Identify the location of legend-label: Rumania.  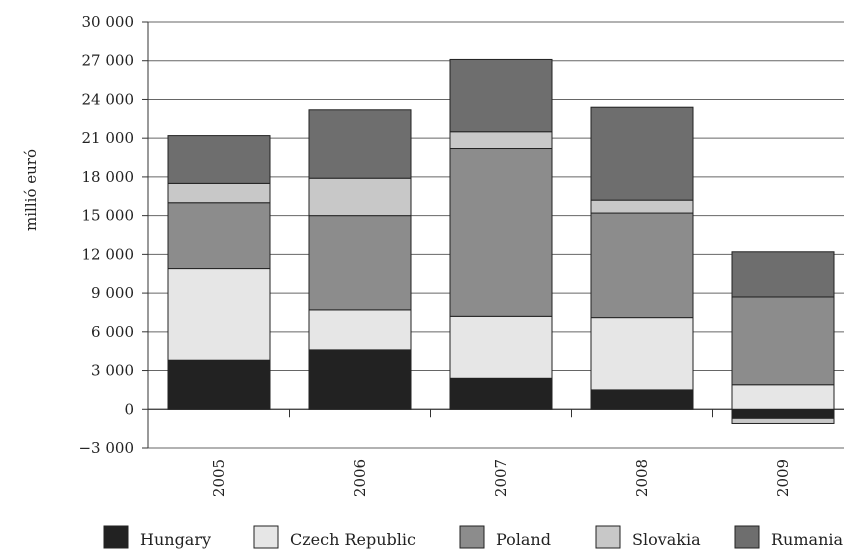
(807, 539).